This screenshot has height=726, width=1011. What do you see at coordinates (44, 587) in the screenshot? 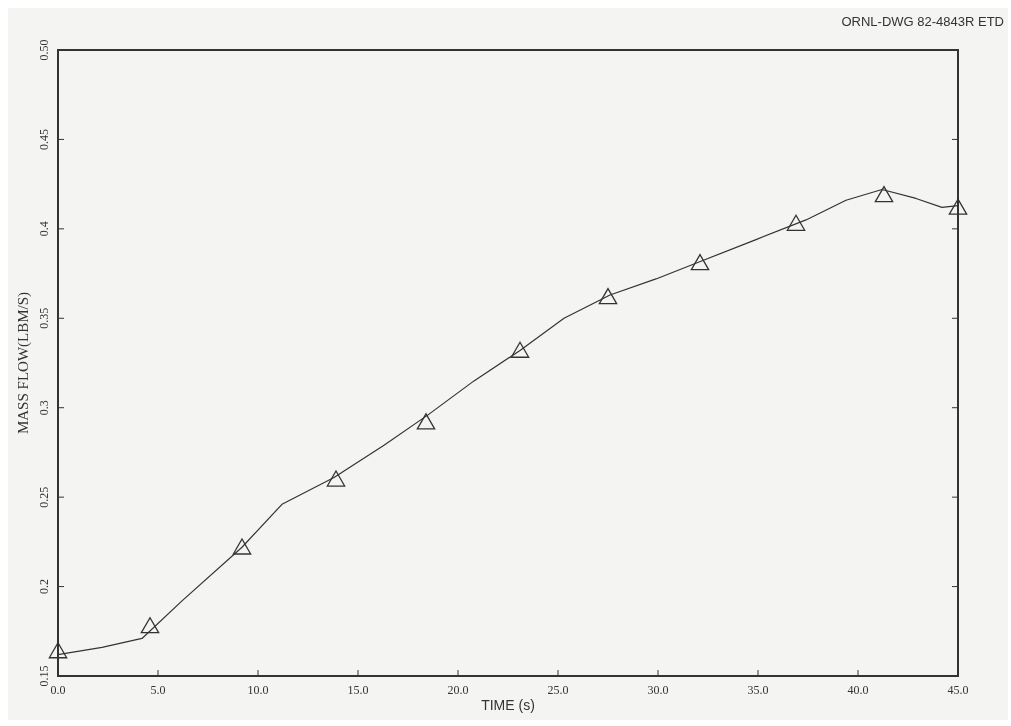
I see `y-tick-label: 0.2` at bounding box center [44, 587].